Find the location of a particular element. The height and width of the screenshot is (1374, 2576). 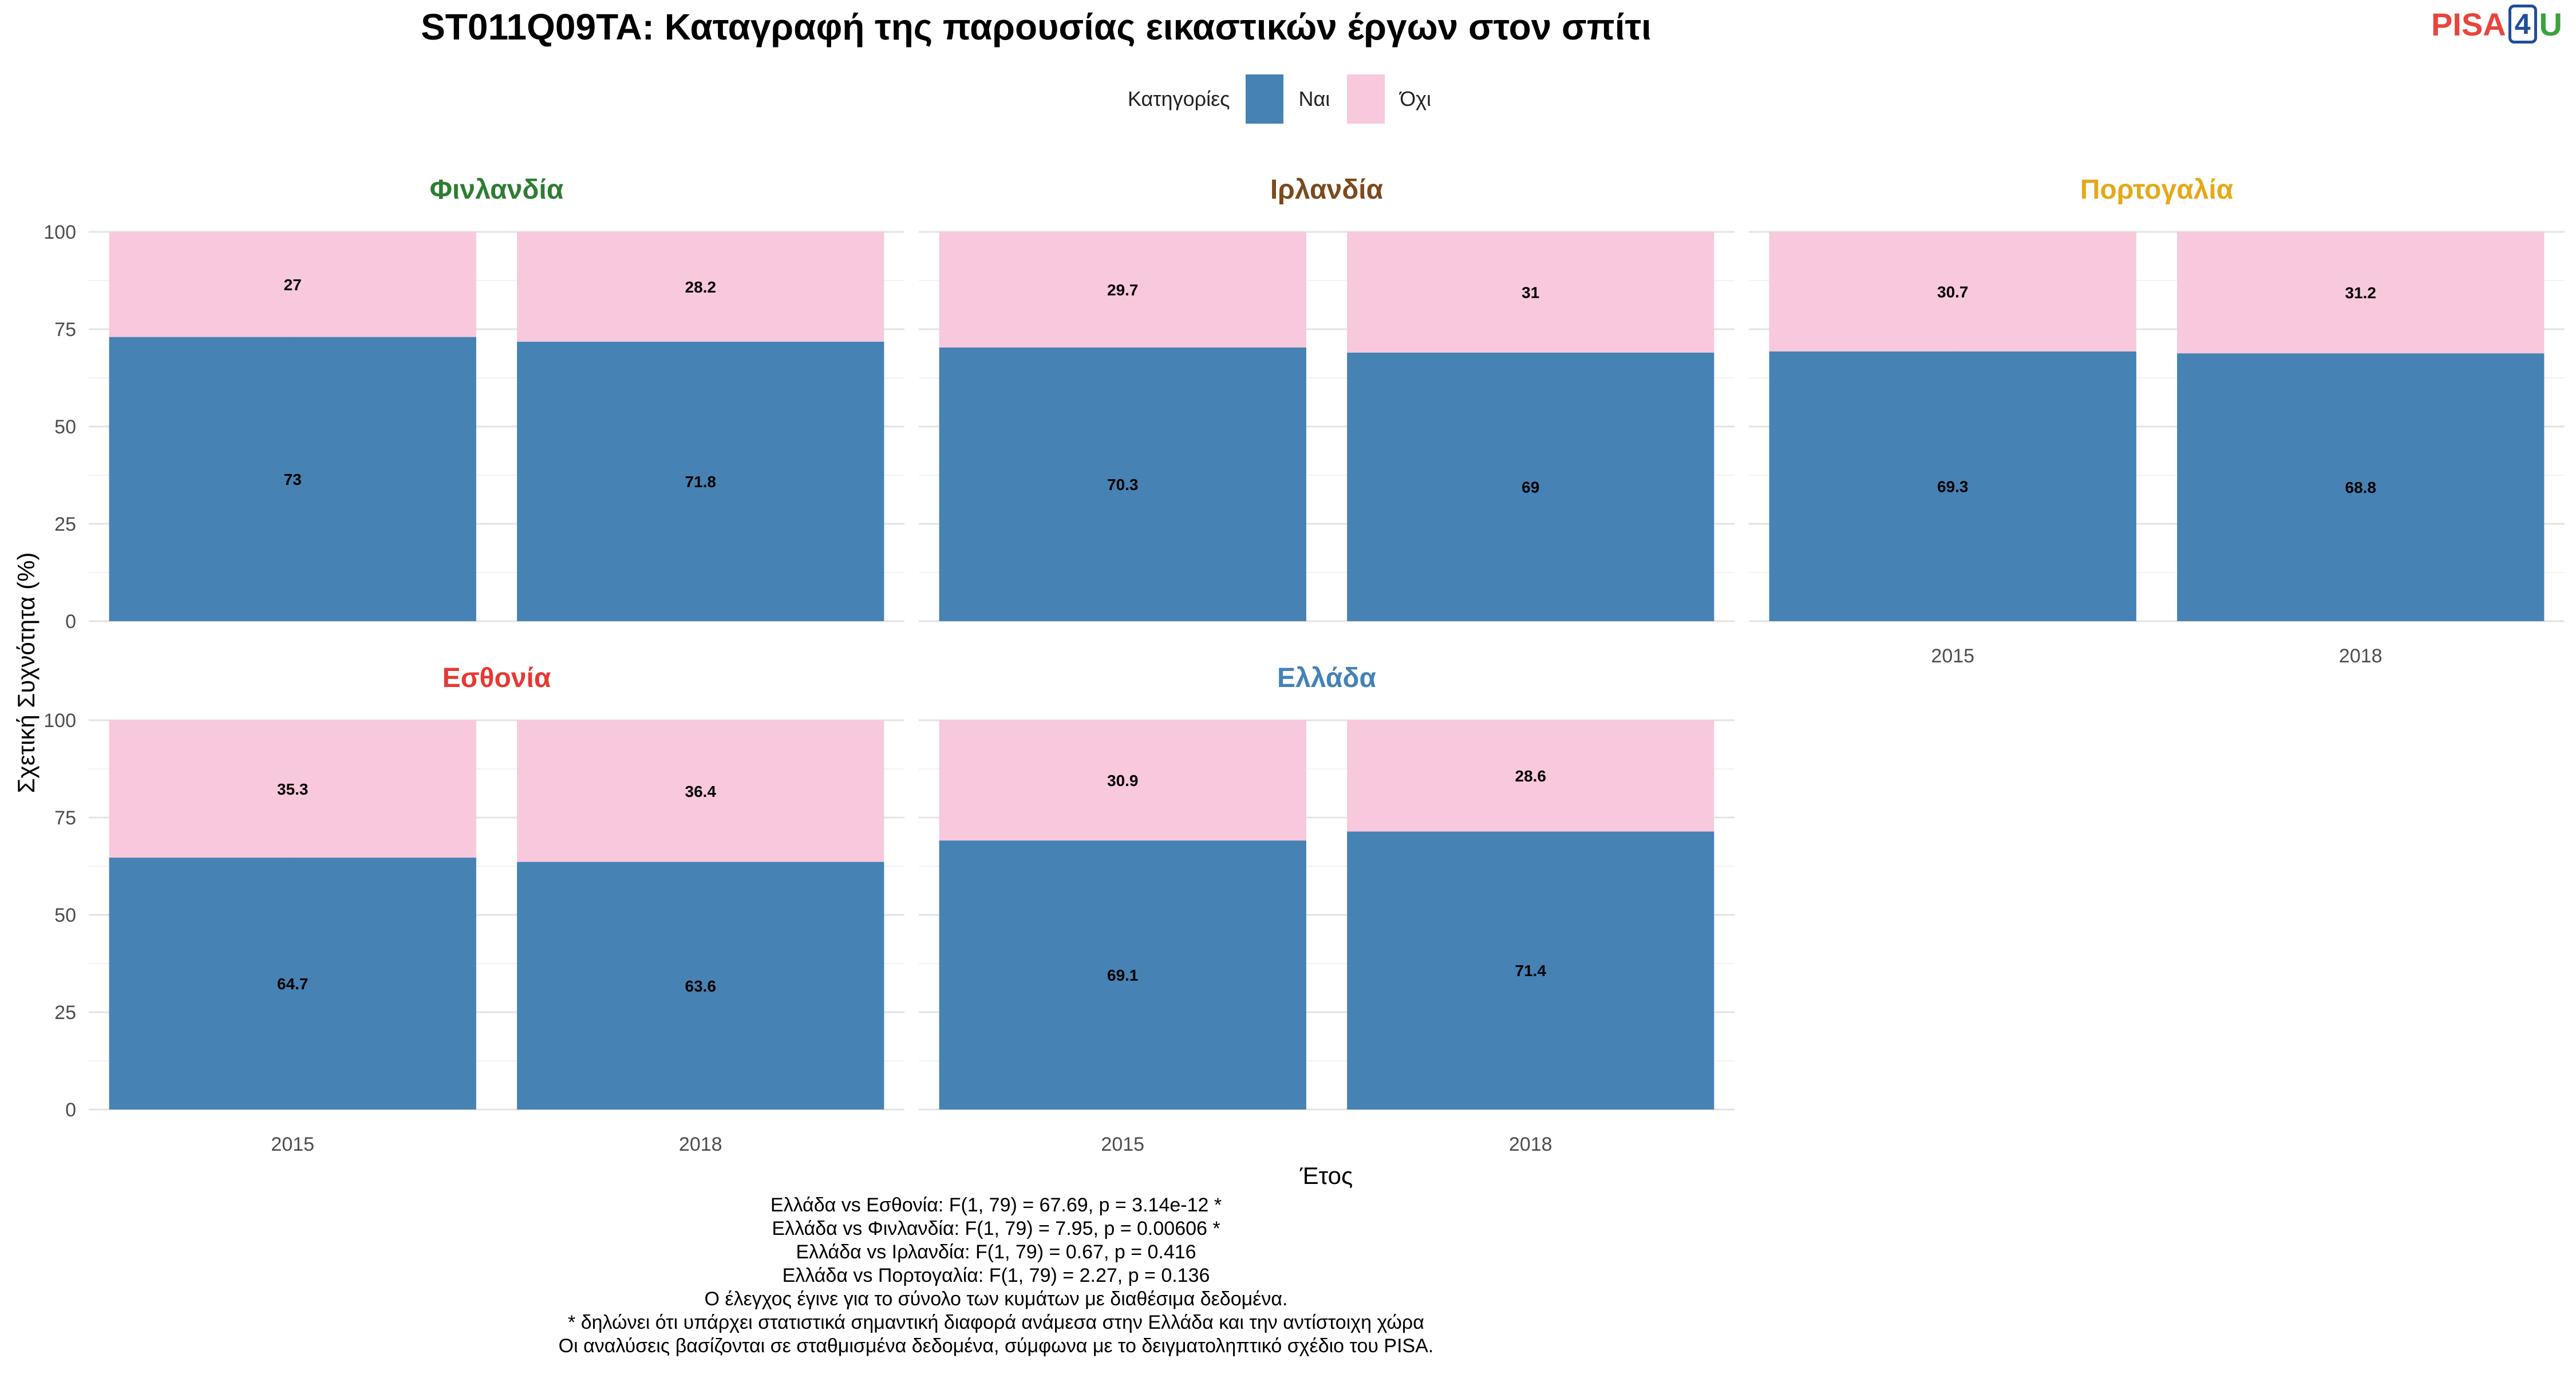

data-label-yes: 68.8 is located at coordinates (2361, 487).